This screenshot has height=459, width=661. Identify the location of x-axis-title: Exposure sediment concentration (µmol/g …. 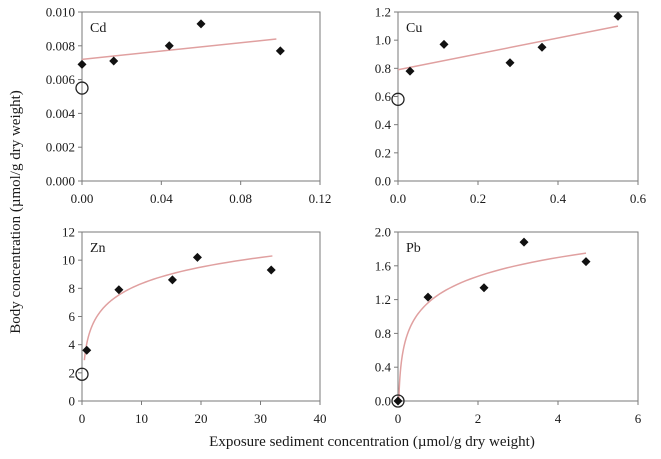
(372, 442).